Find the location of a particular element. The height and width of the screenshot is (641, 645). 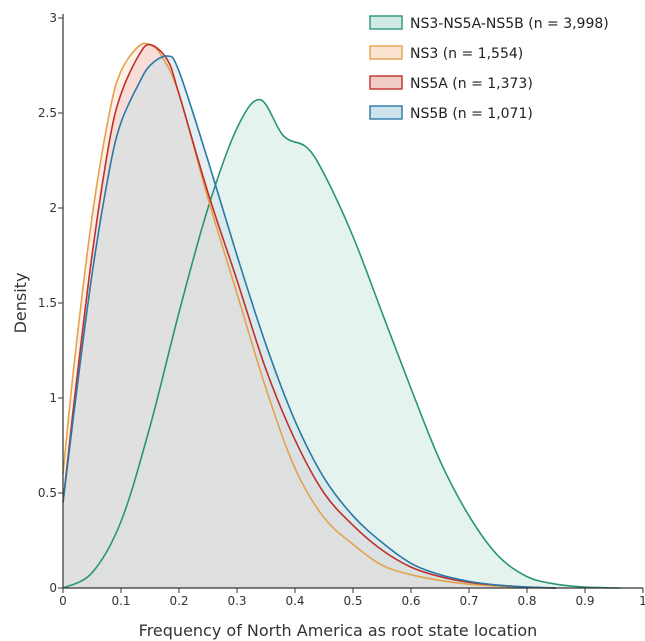

legend-label-1: NS3 (n = 1,554) is located at coordinates (466, 54).